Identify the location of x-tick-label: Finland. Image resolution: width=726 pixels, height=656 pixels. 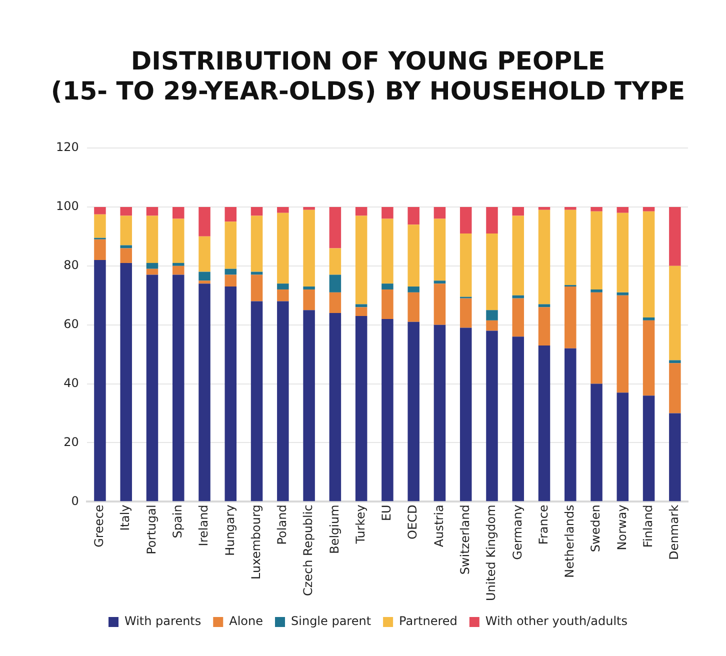
(647, 526).